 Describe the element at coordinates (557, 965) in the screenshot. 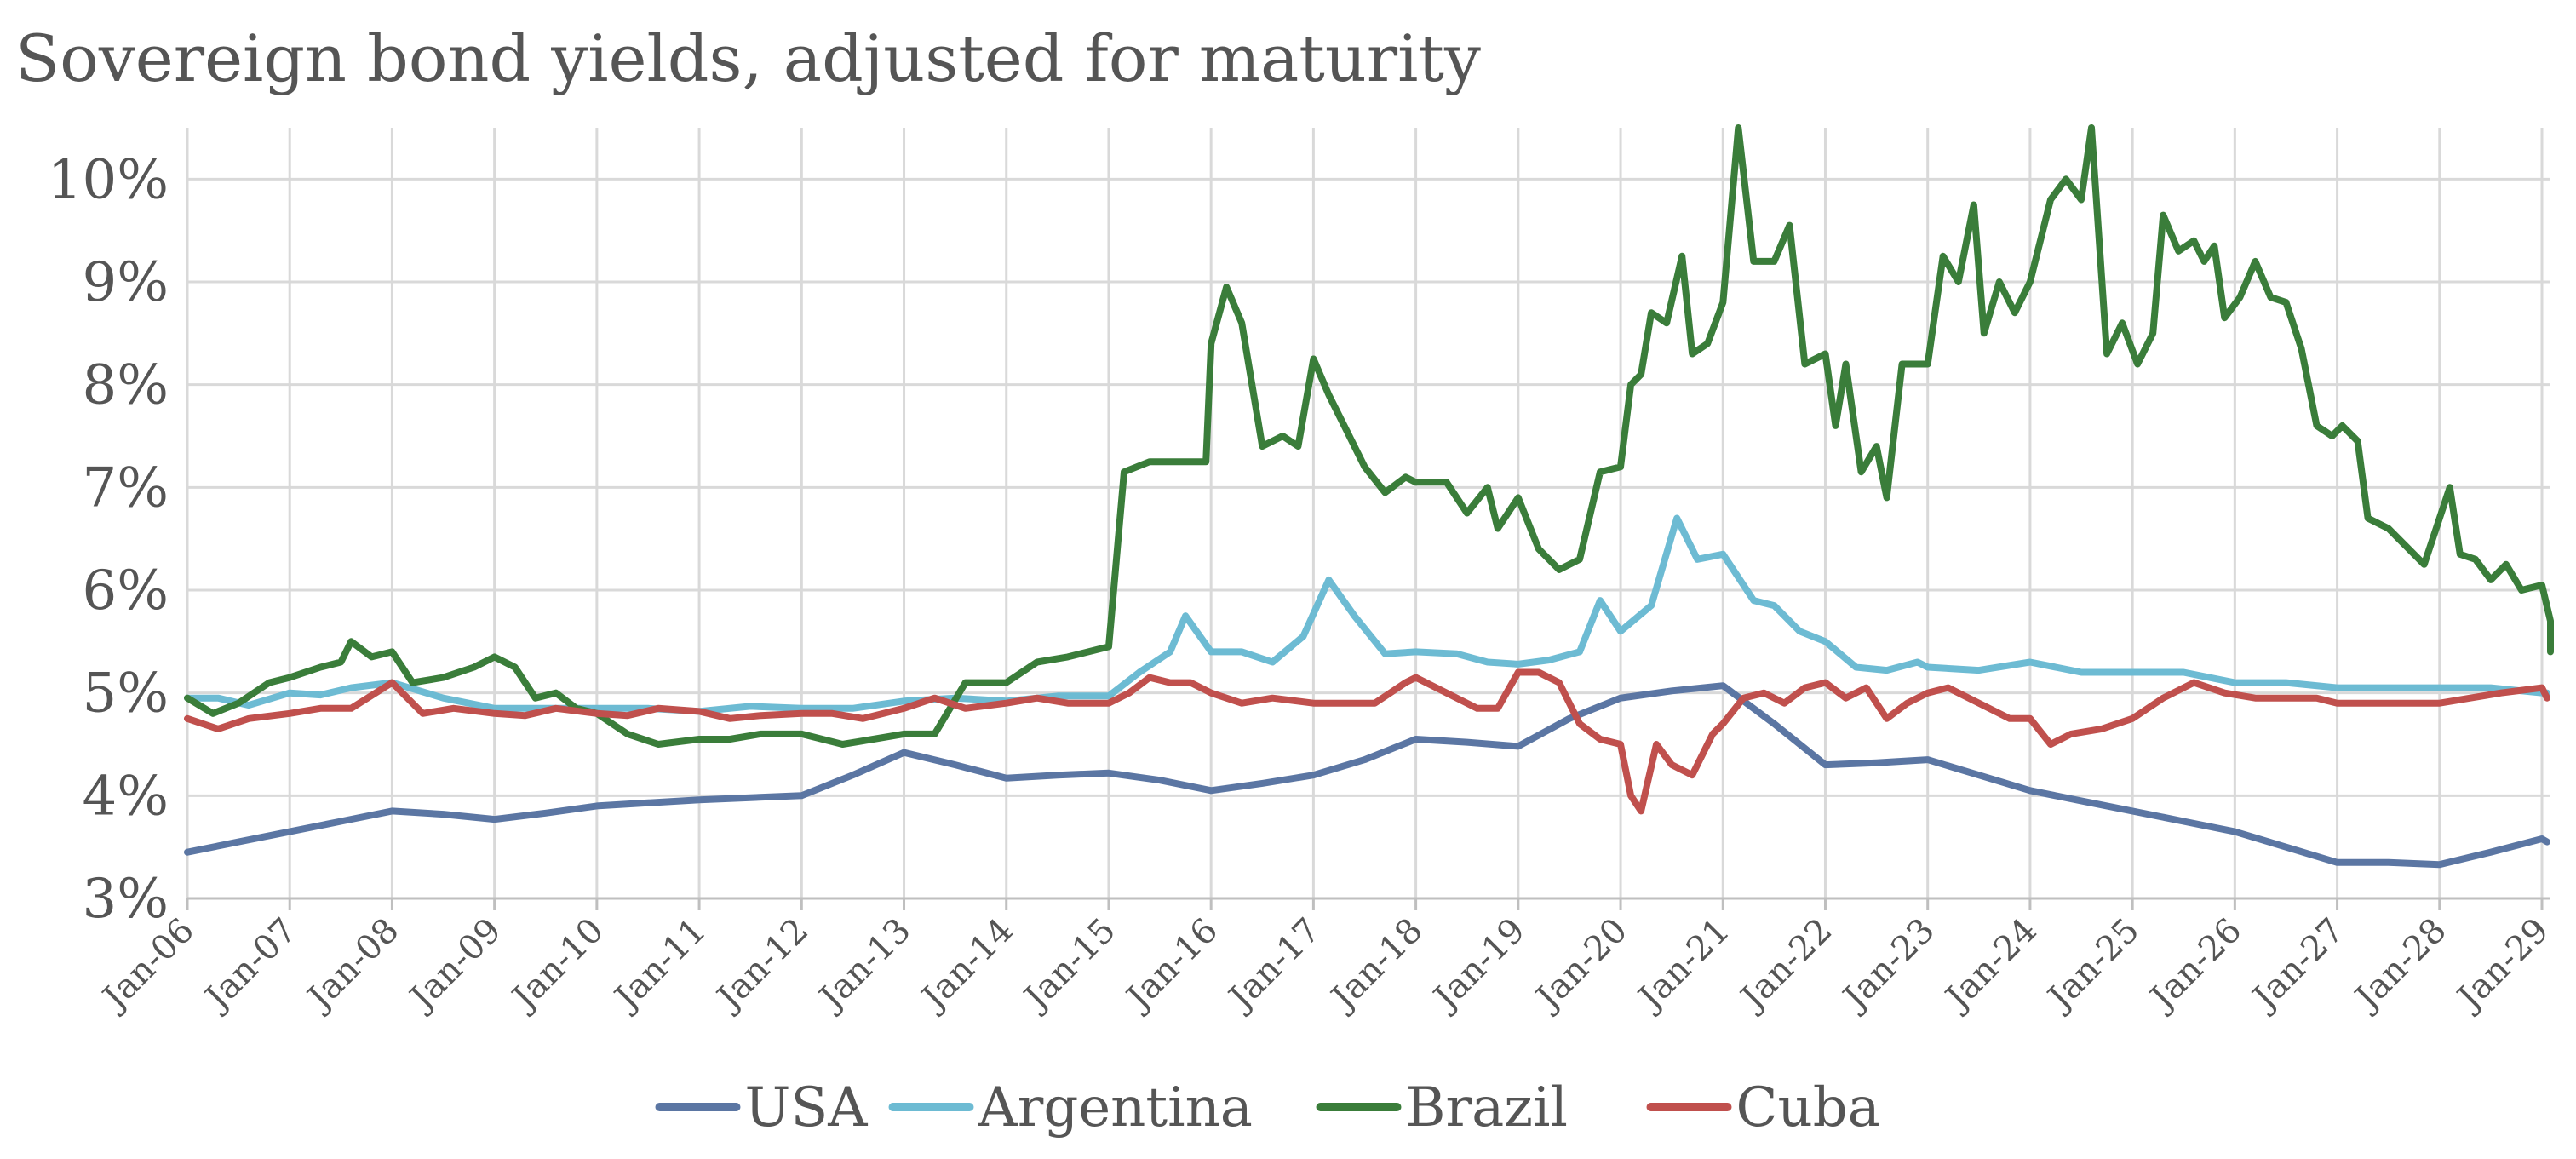

I see `x-tick-label: Jan-10` at that location.